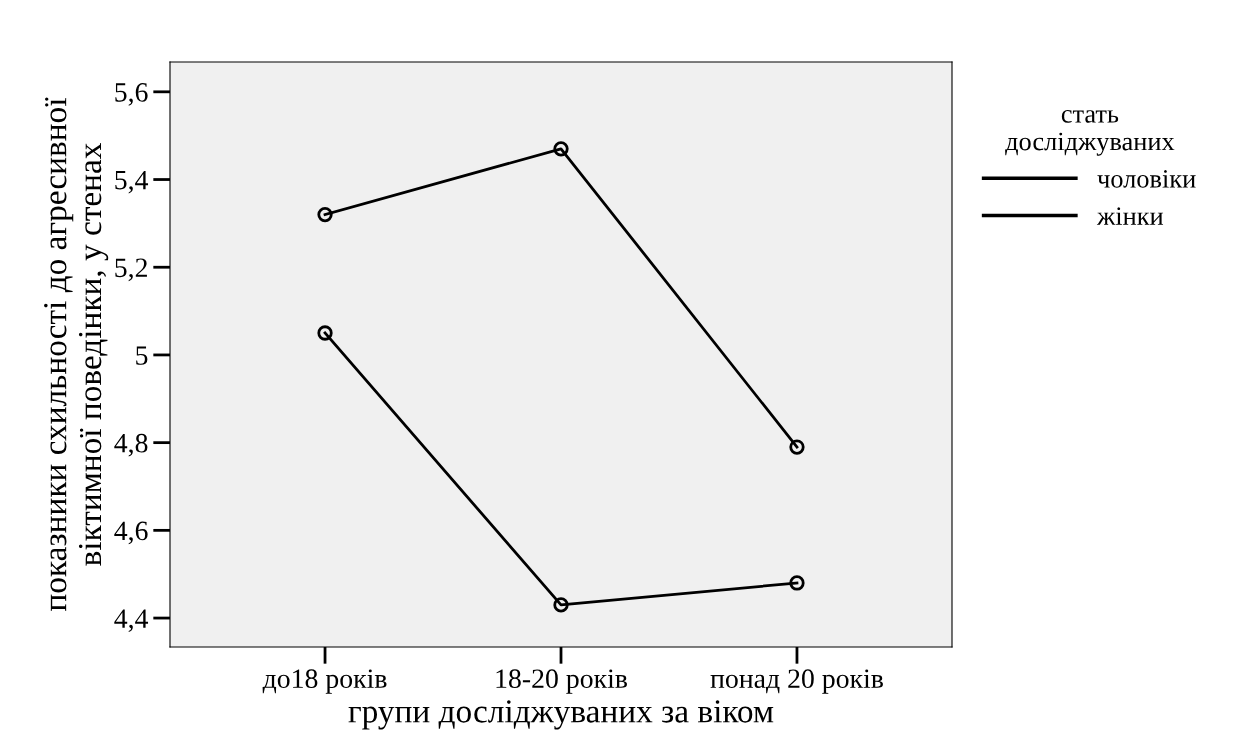  What do you see at coordinates (1146, 179) in the screenshot?
I see `legend-label: чоловіки` at bounding box center [1146, 179].